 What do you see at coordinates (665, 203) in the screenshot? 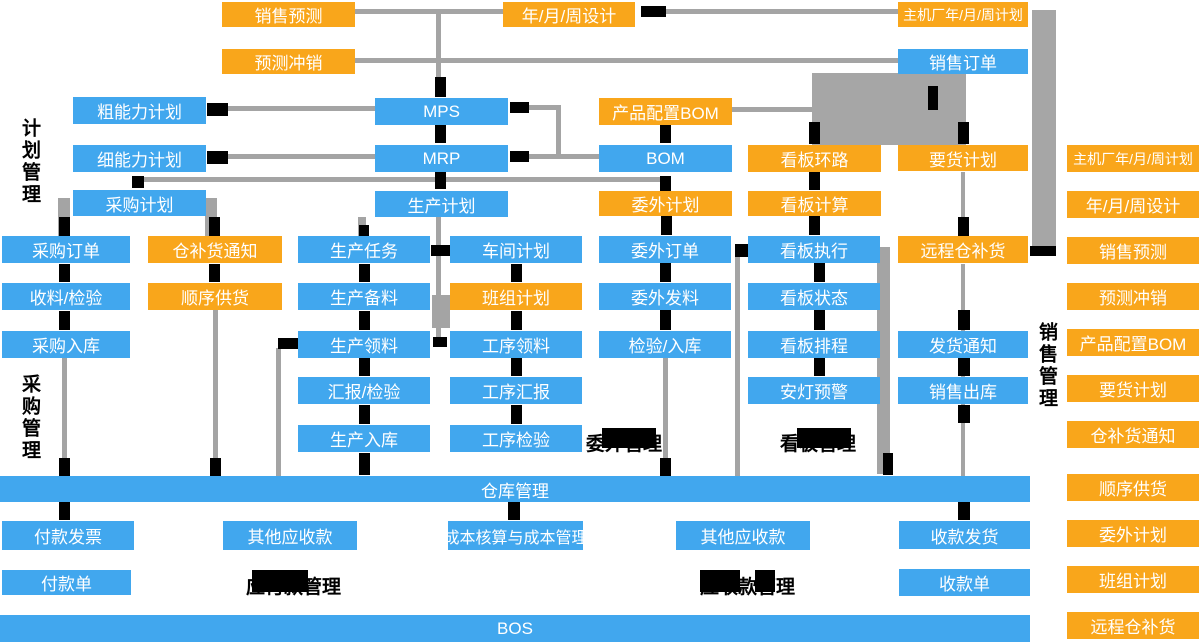
I see `node-outsourcing-plan: 委外计划` at bounding box center [665, 203].